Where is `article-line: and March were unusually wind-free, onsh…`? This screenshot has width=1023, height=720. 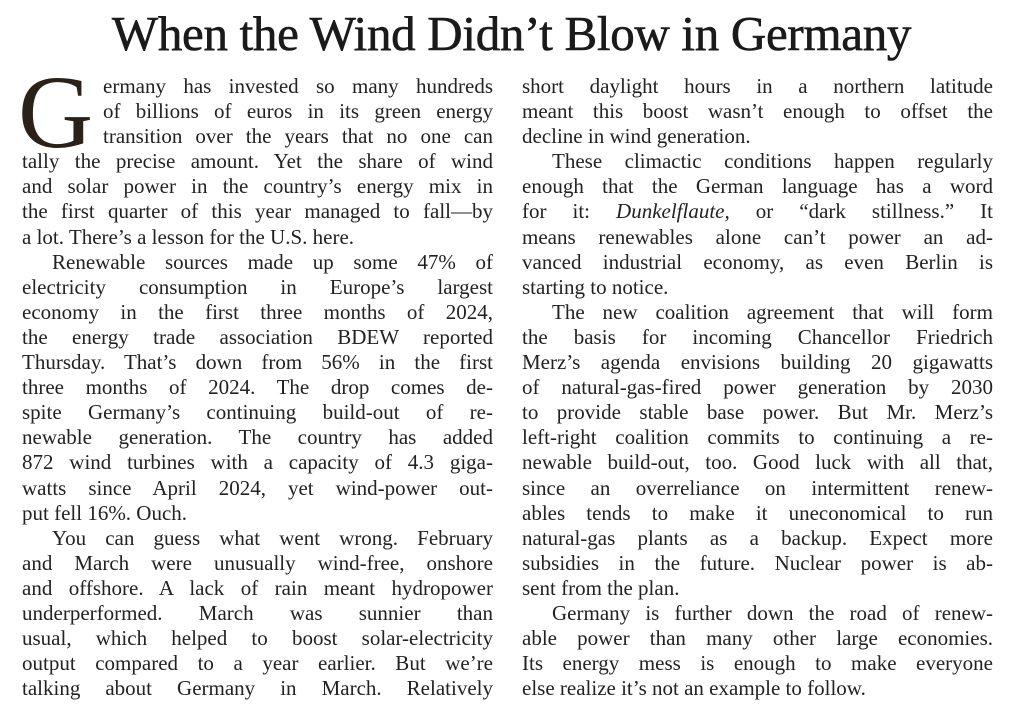 article-line: and March were unusually wind-free, onsh… is located at coordinates (257, 562).